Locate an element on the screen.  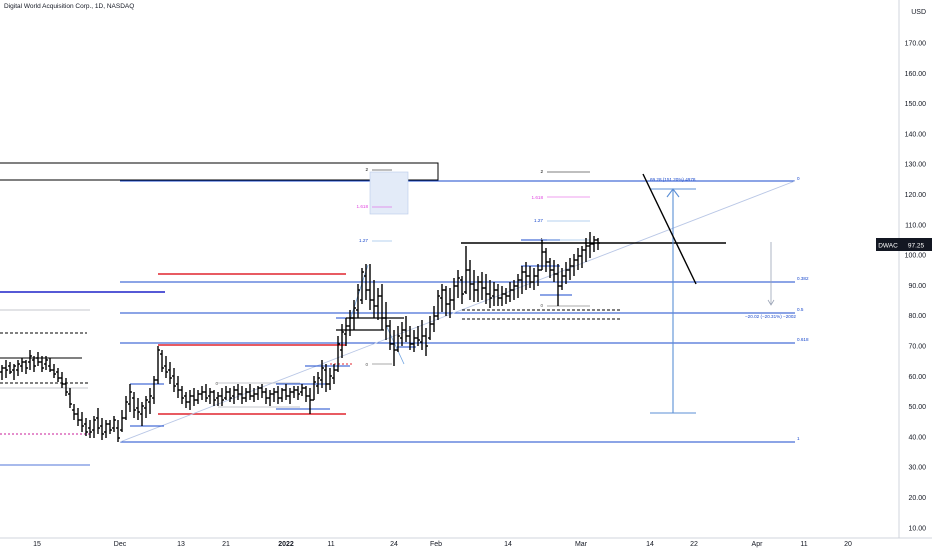
last-price-tag is located at coordinates (916, 244).